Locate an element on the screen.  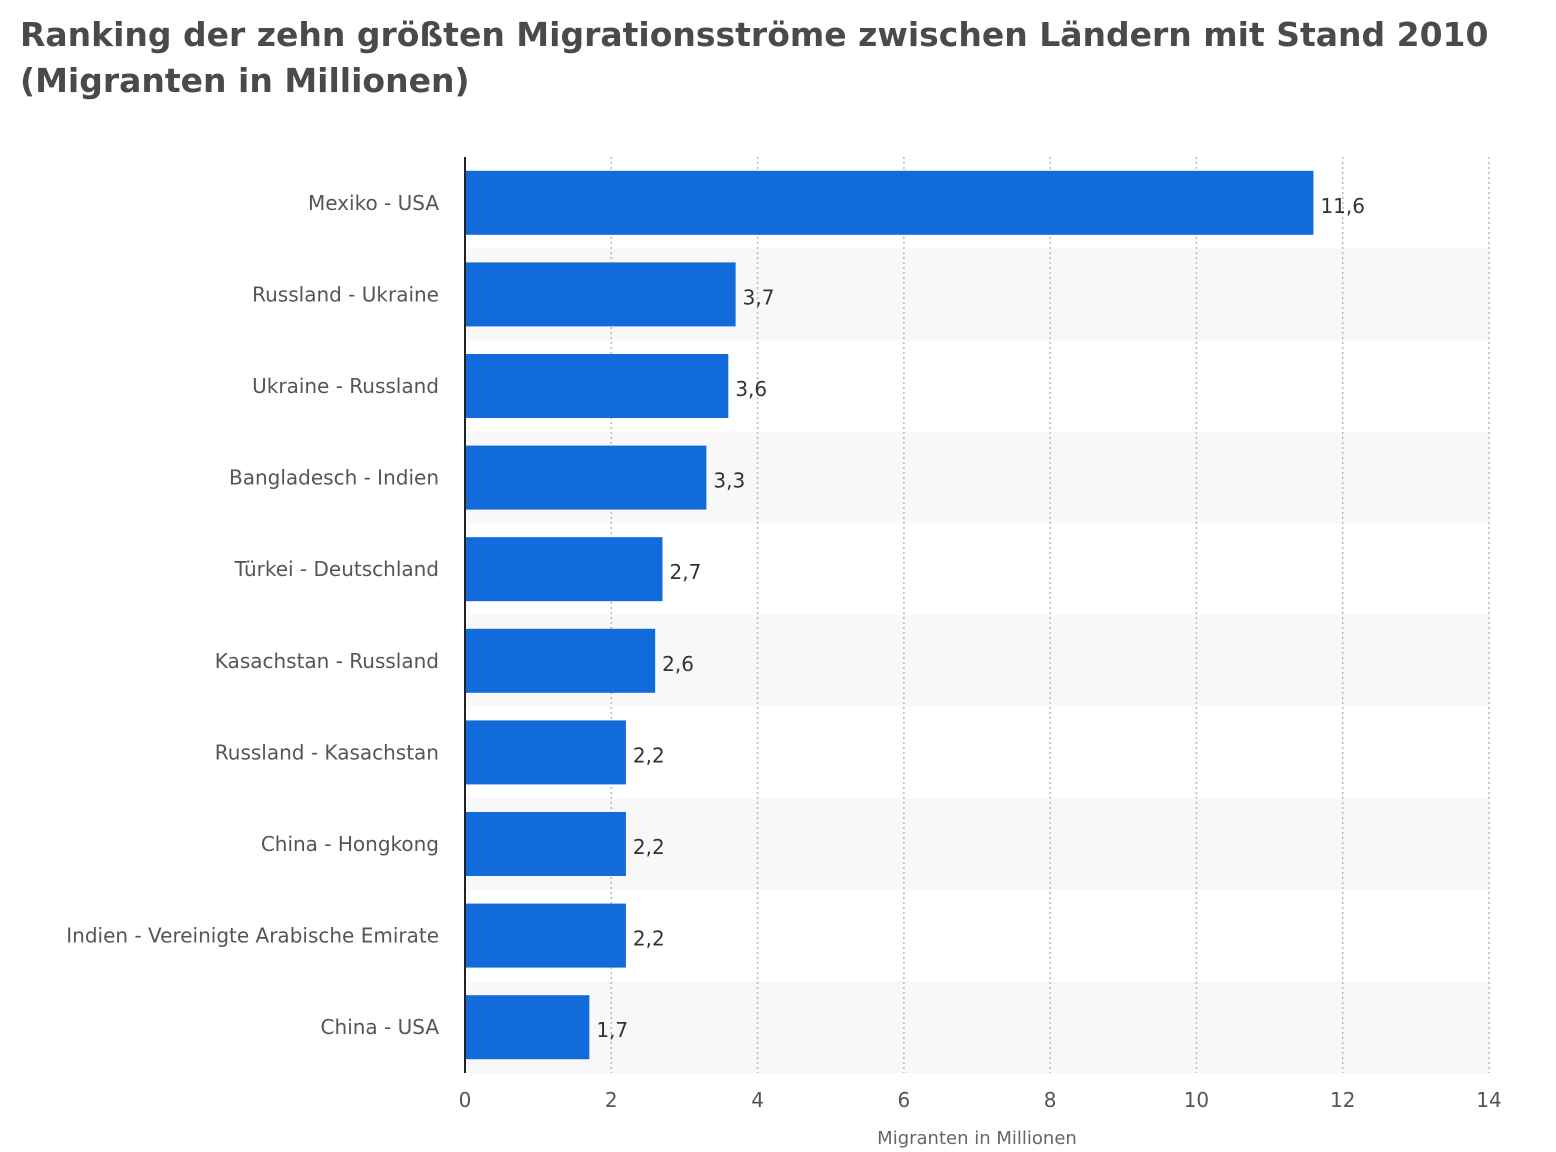
category-label: Russland - Ukraine is located at coordinates (345, 294).